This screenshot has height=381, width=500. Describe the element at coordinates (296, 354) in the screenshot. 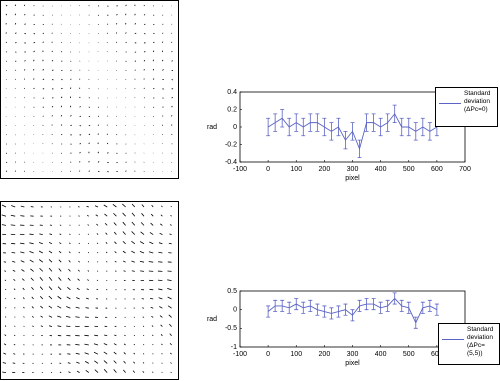

I see `x-tick-label: 100` at that location.